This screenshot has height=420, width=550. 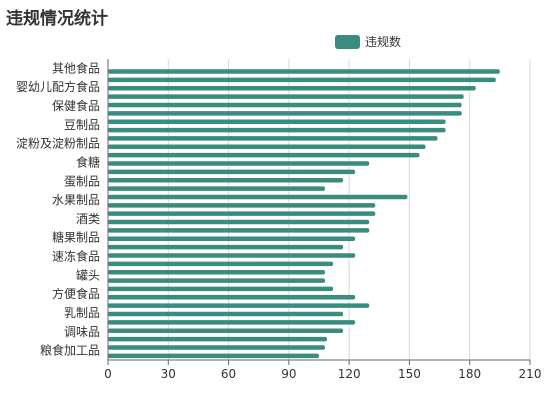 I want to click on y-category-label: 调味品, so click(x=82, y=332).